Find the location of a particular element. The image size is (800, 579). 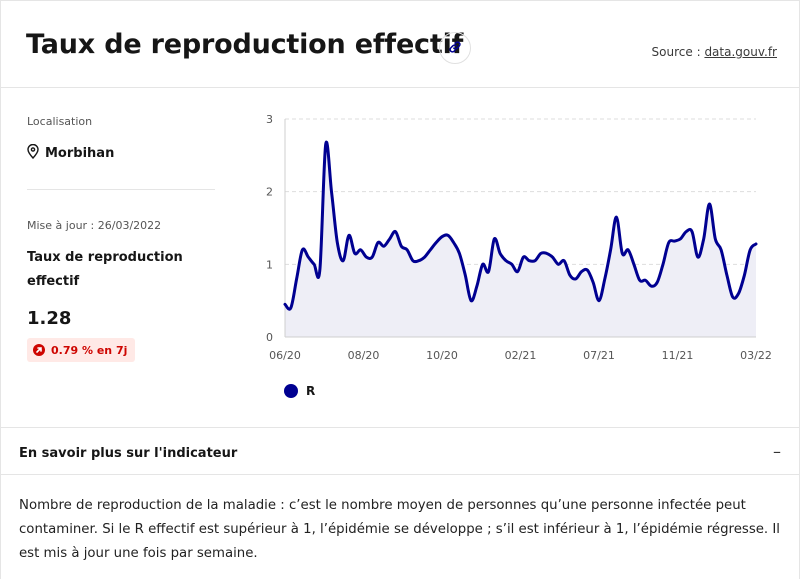

copy-link-button is located at coordinates (455, 48).